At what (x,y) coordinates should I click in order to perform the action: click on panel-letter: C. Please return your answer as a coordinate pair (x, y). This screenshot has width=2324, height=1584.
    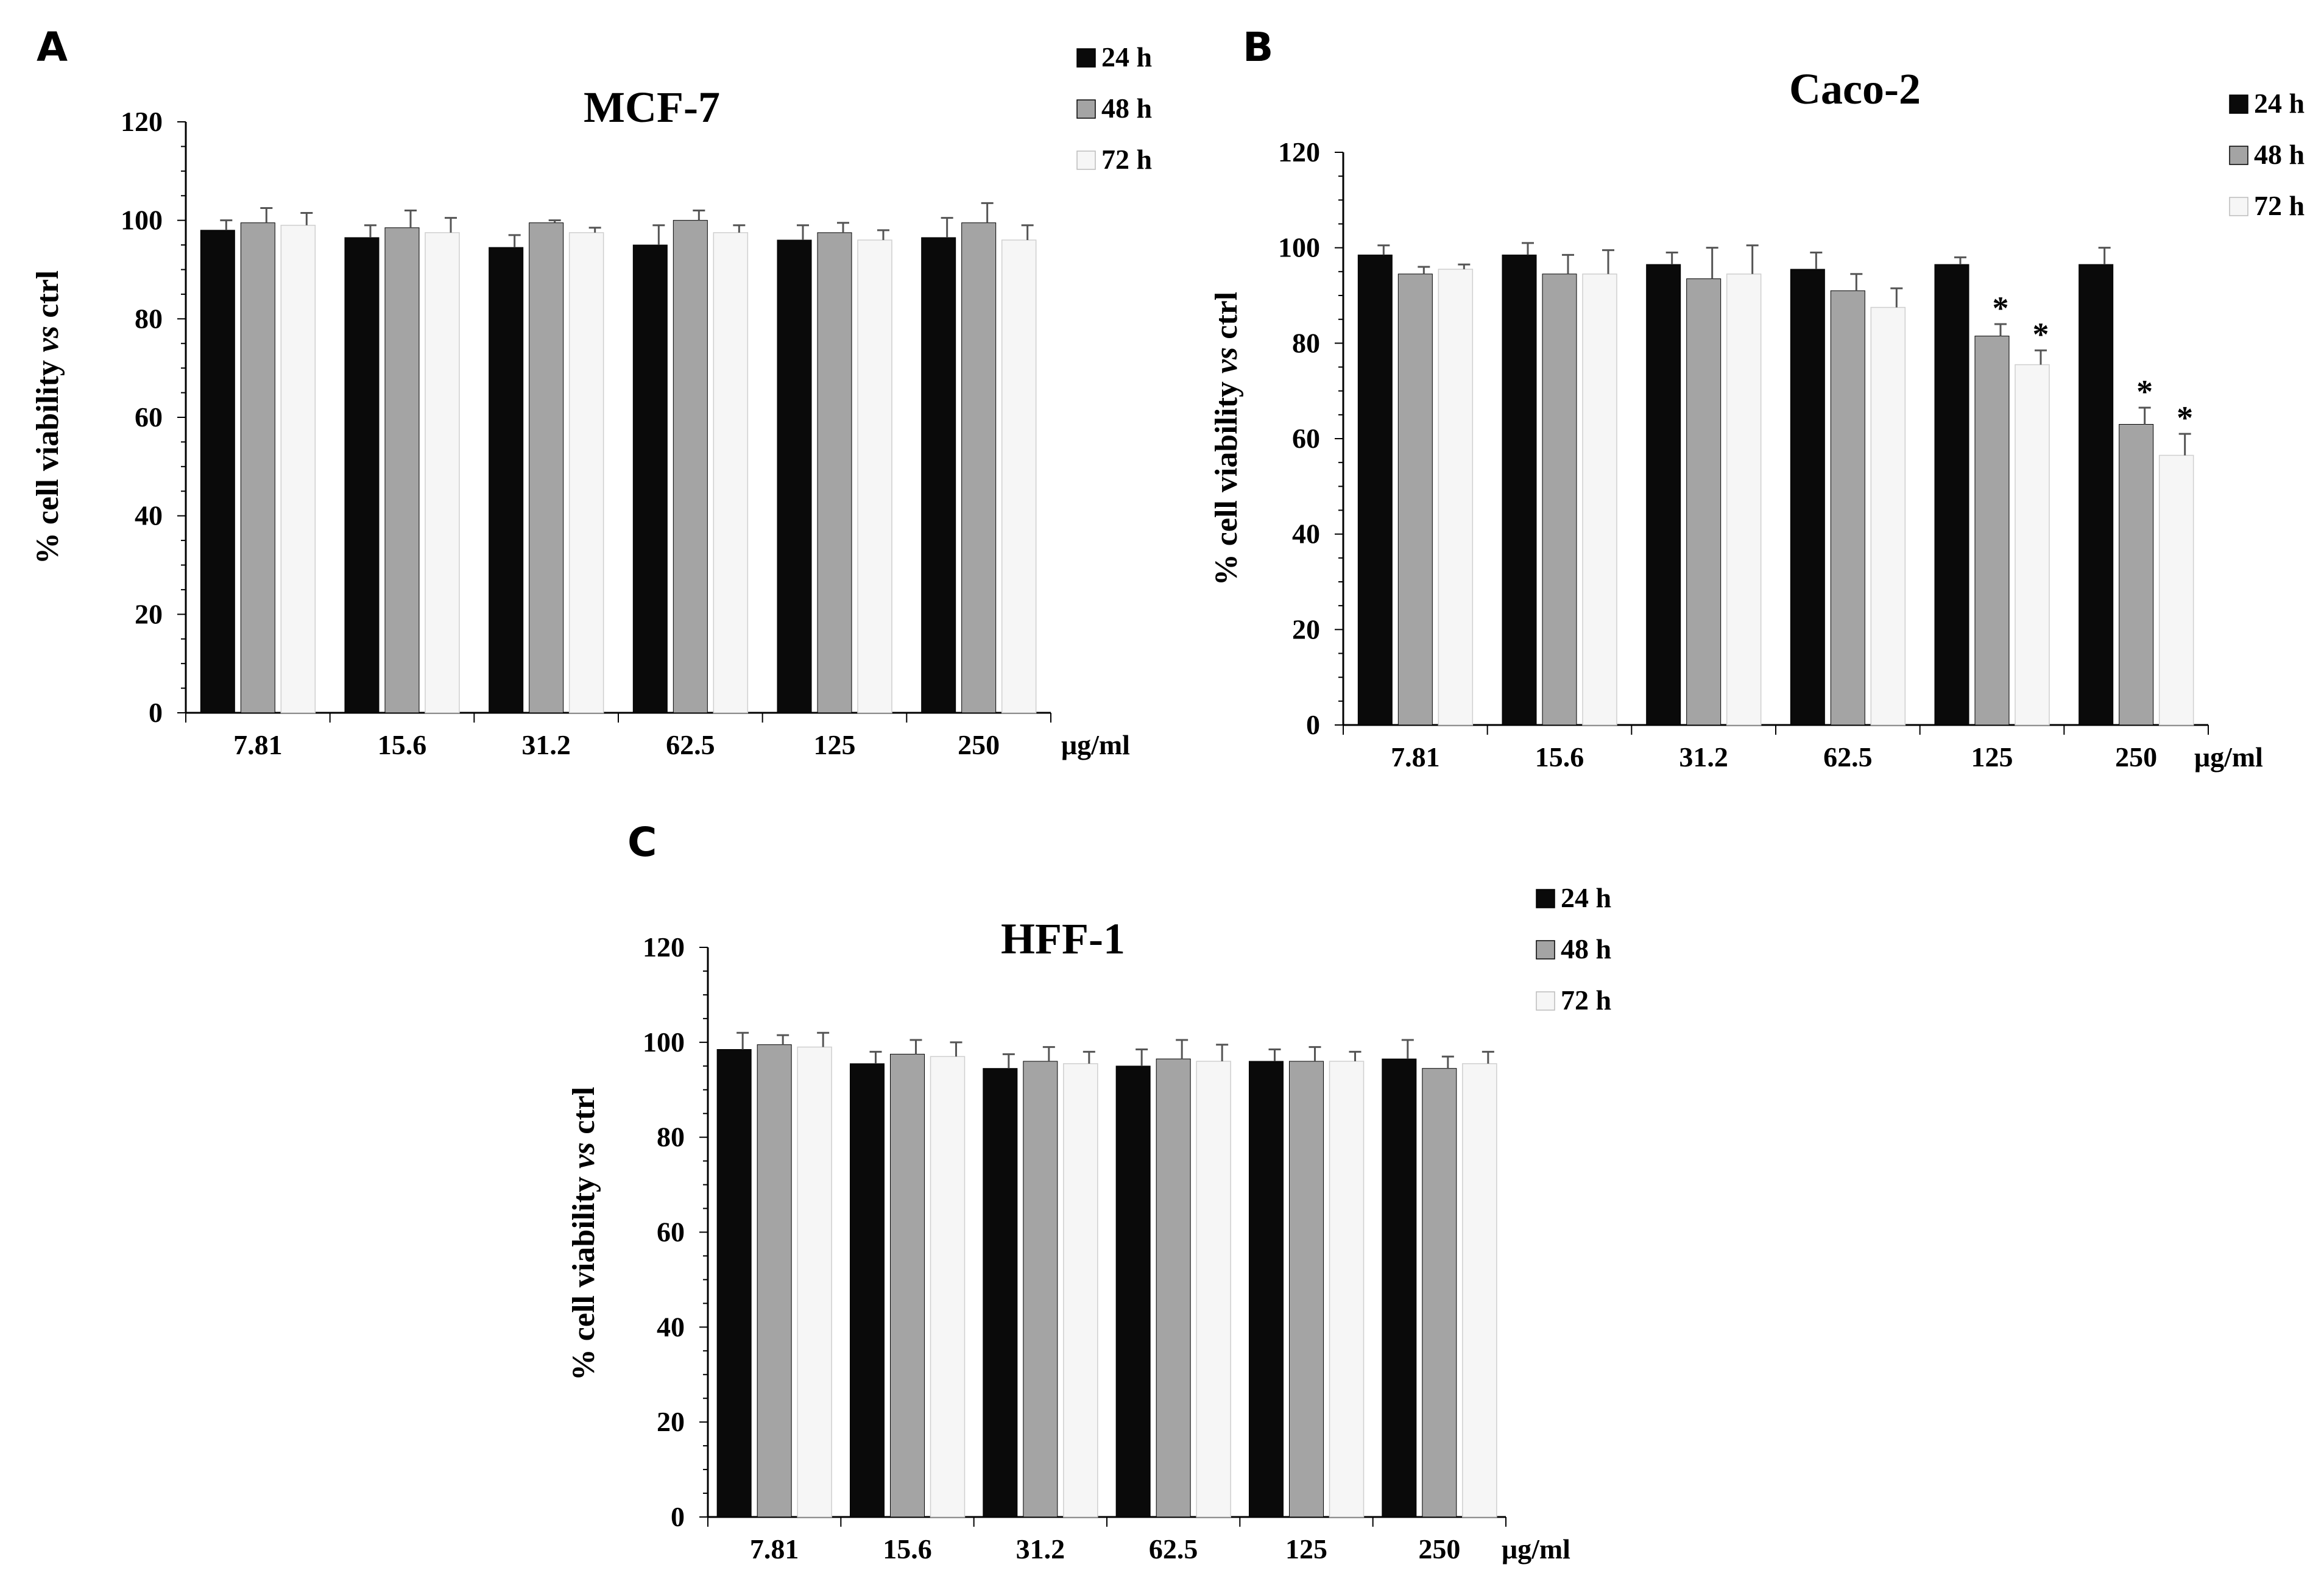
    Looking at the image, I should click on (642, 842).